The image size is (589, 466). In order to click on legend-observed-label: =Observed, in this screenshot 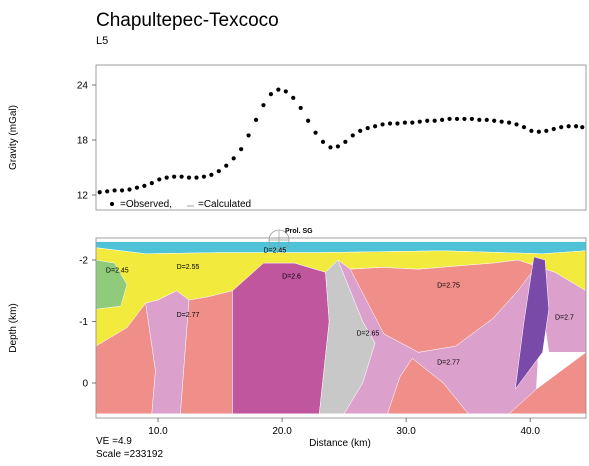, I will do `click(146, 204)`.